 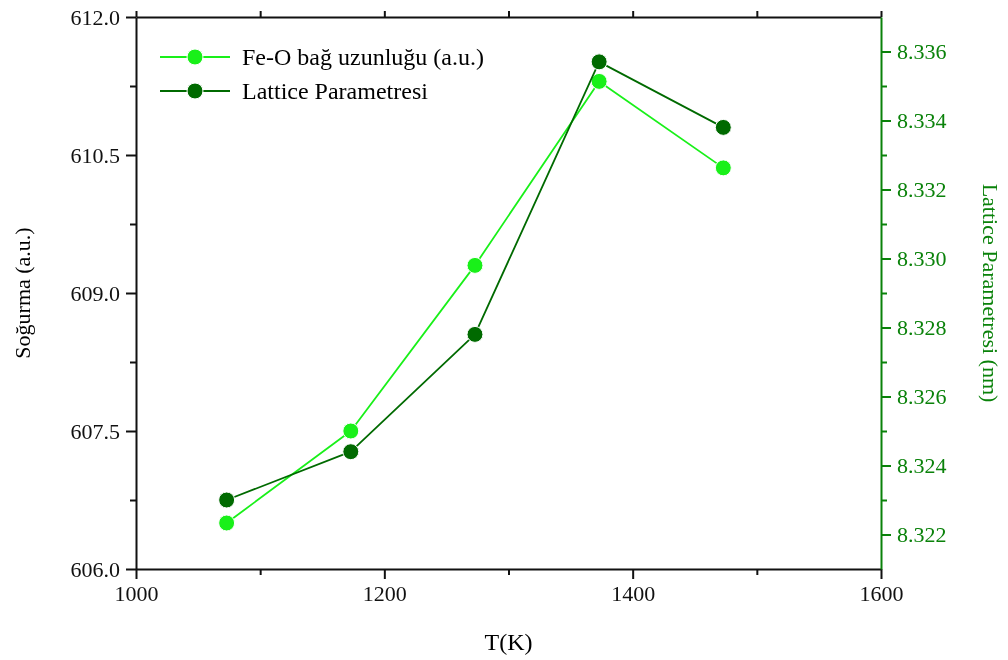 I want to click on y-tick-label: 612.0, so click(x=95, y=17).